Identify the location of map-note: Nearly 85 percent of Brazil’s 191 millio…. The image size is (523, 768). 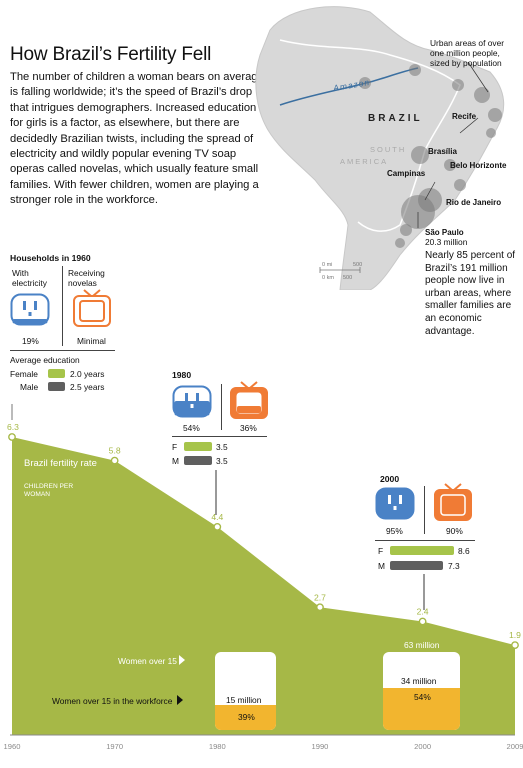
(470, 293).